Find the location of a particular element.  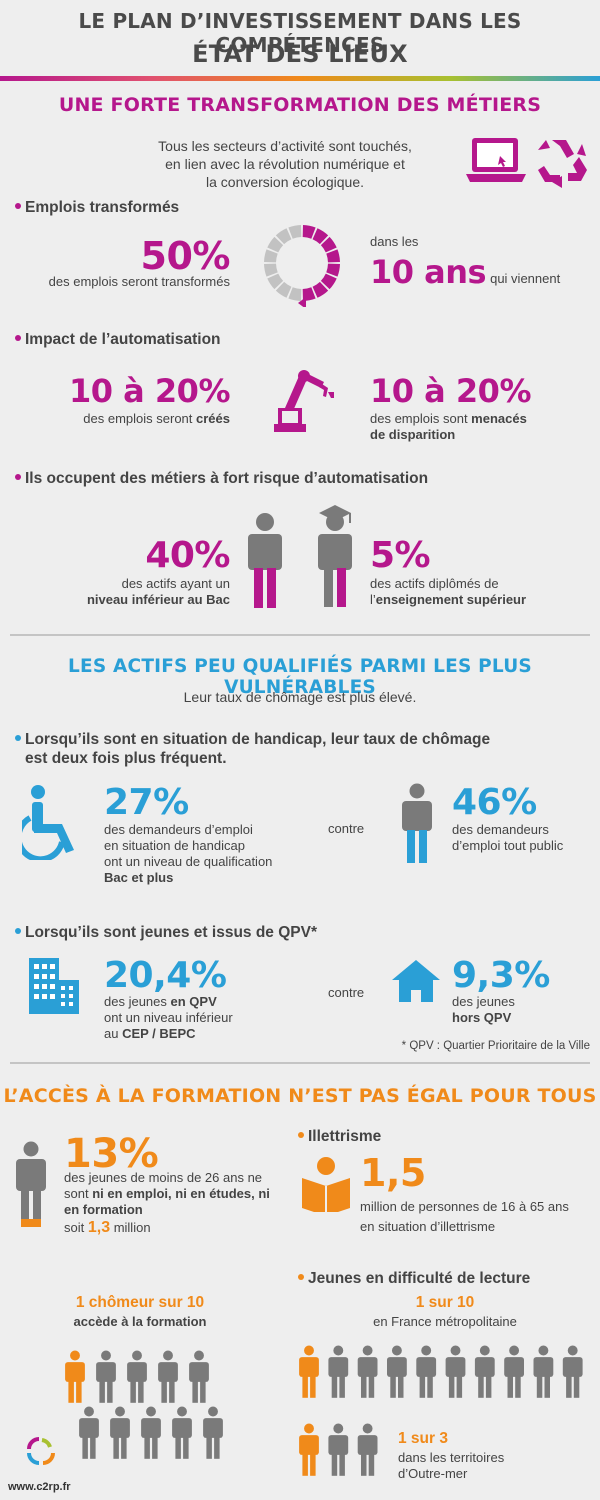

chomeurs-pictogram is located at coordinates (144, 1404).